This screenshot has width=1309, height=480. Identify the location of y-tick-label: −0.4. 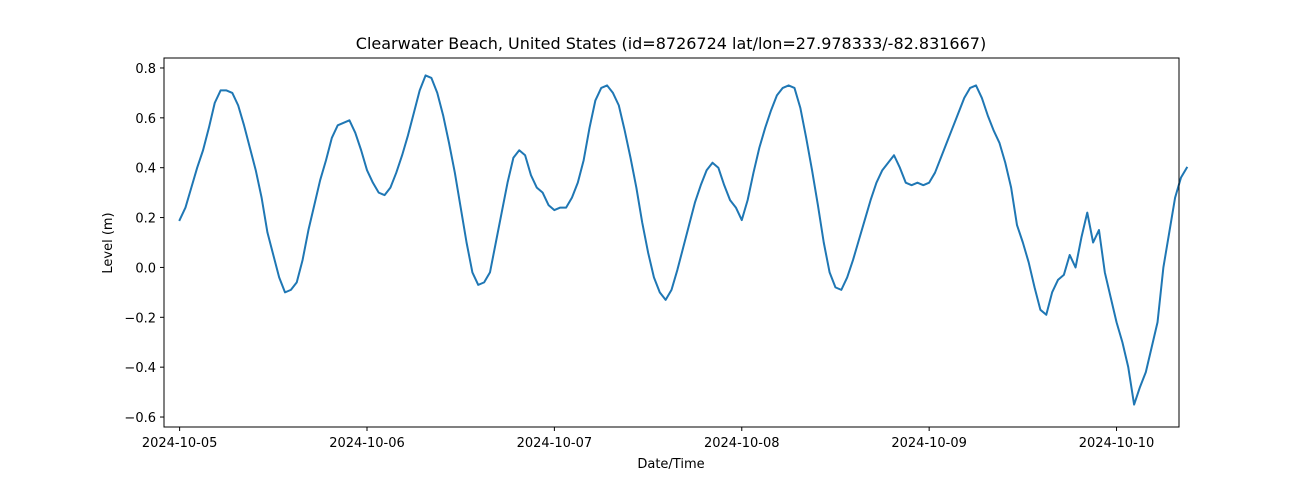
(140, 368).